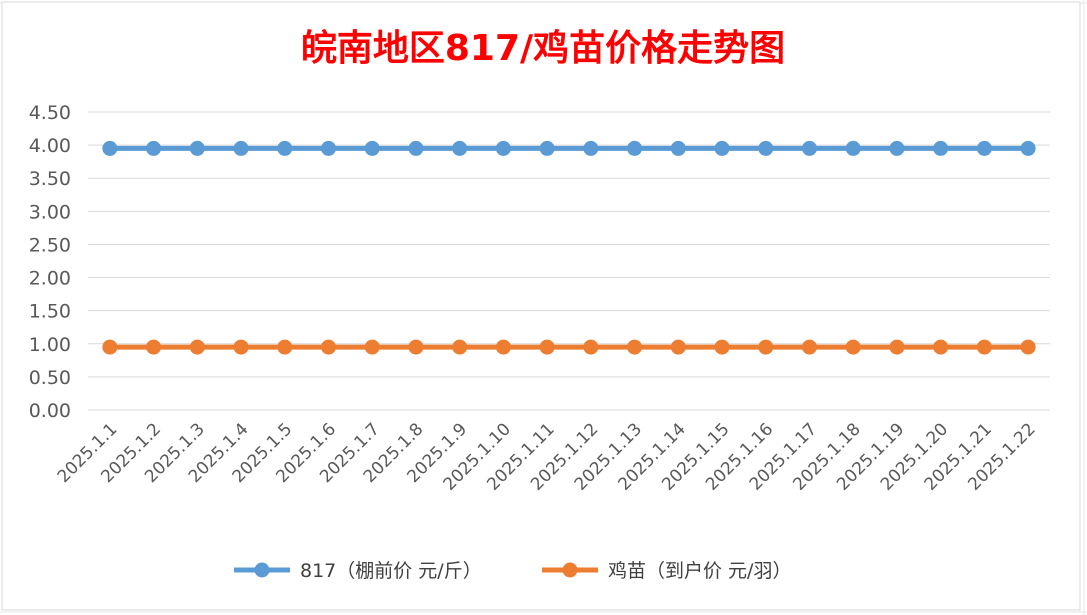  What do you see at coordinates (50, 179) in the screenshot?
I see `y-tick-label: 3.50` at bounding box center [50, 179].